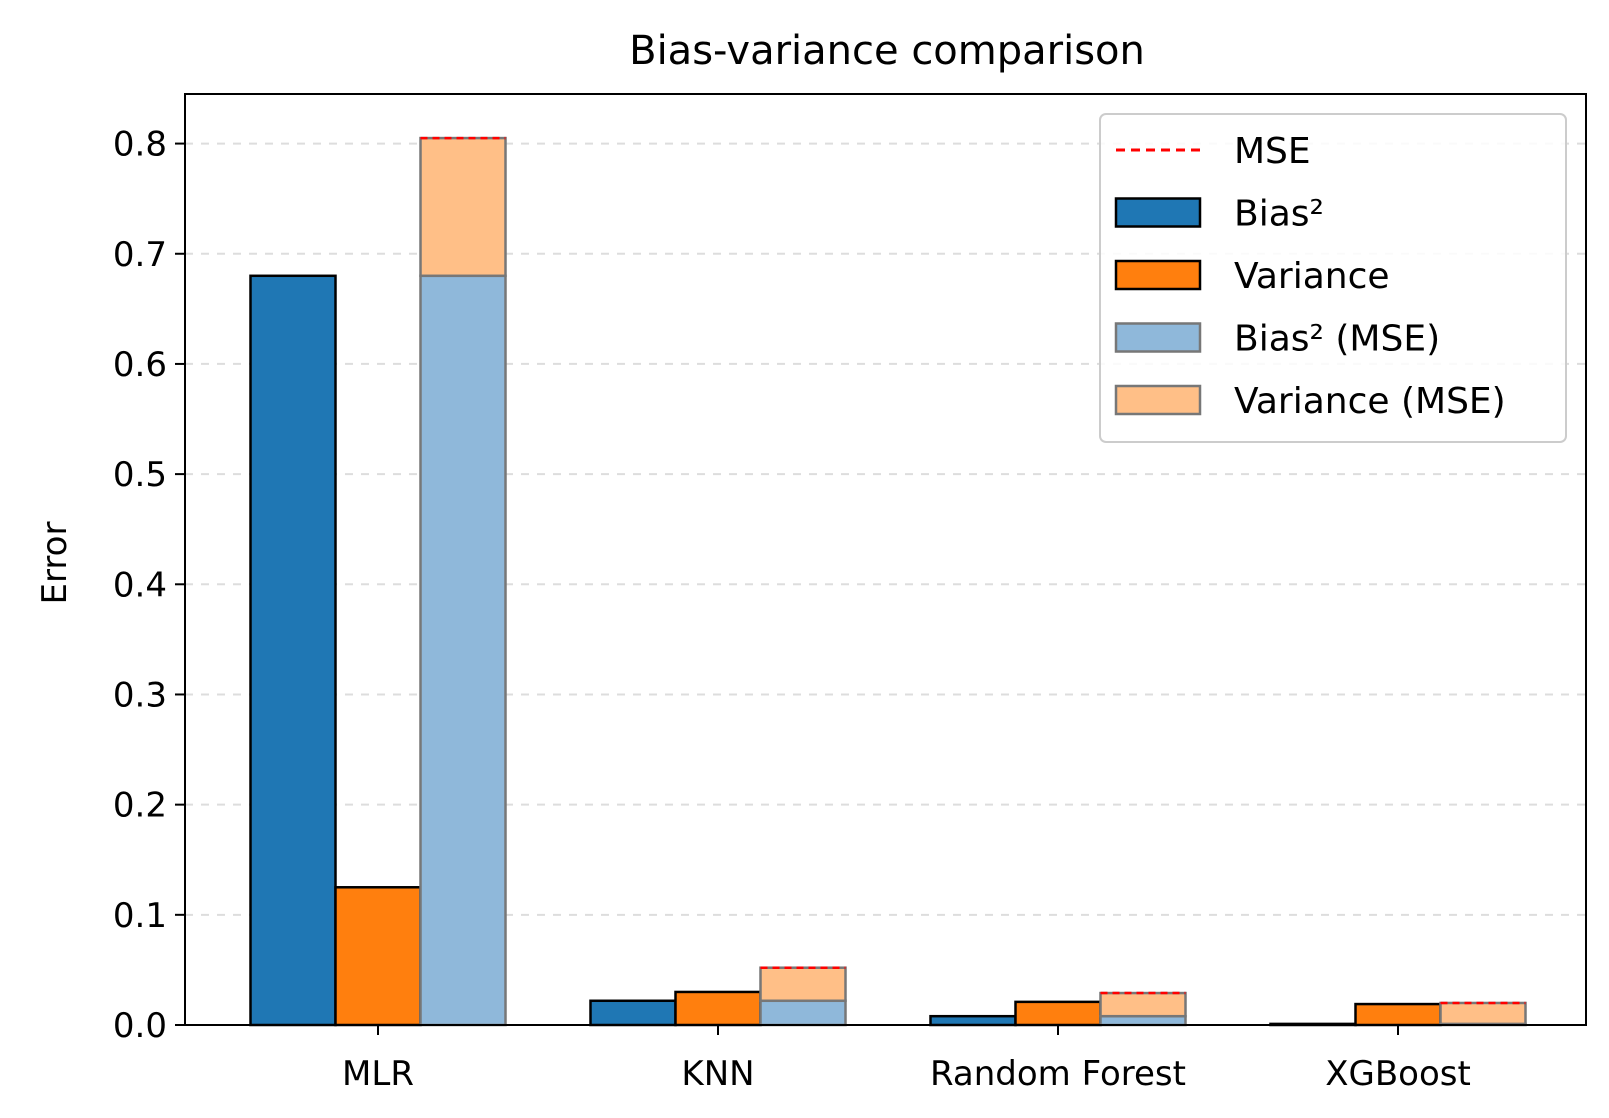 The height and width of the screenshot is (1118, 1609). What do you see at coordinates (140, 916) in the screenshot?
I see `y-tick-label: 0.1` at bounding box center [140, 916].